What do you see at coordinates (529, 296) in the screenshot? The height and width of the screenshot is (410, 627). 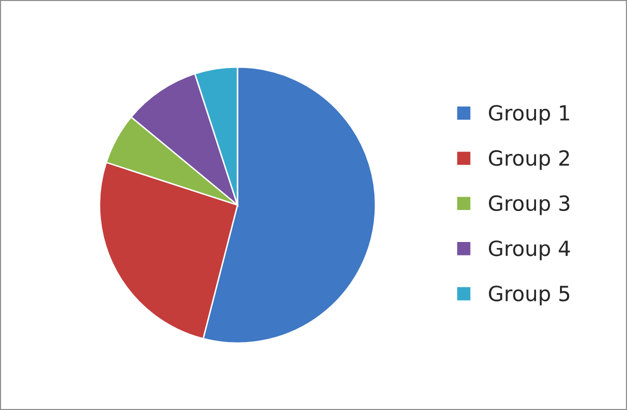 I see `legend-label: Group 5` at bounding box center [529, 296].